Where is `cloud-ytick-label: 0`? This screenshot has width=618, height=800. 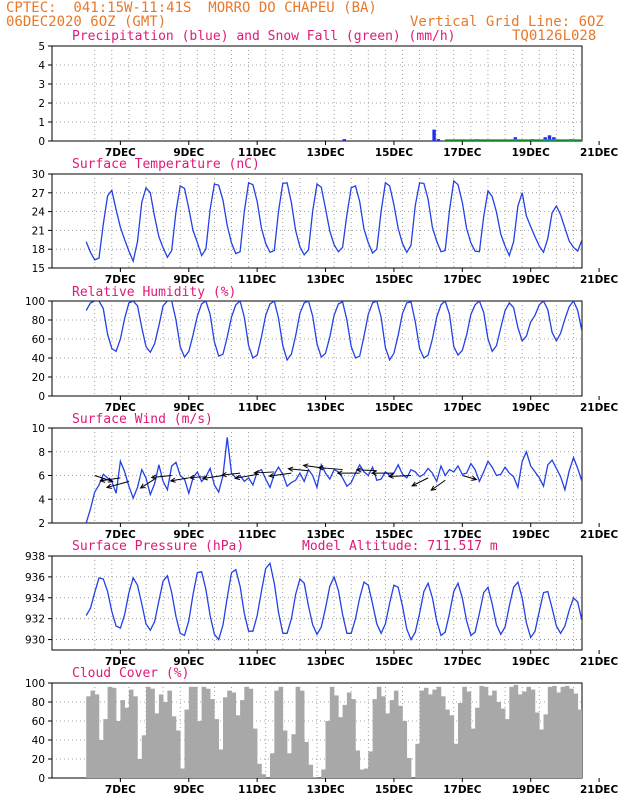 cloud-ytick-label: 0 is located at coordinates (41, 779).